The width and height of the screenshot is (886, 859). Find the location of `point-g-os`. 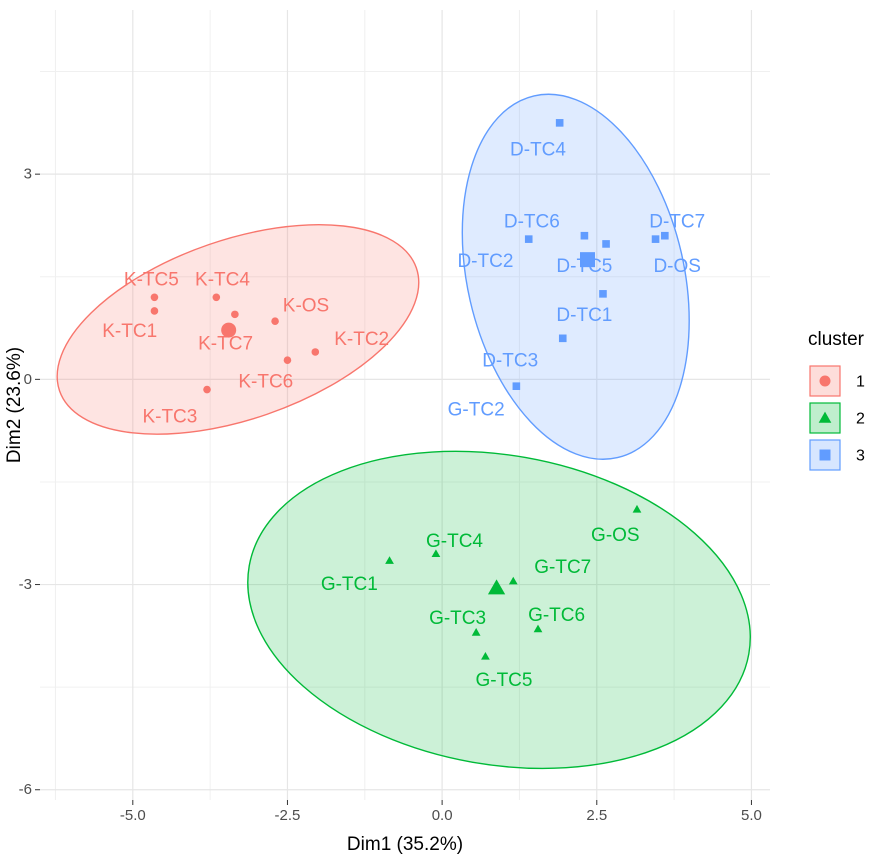

point-g-os is located at coordinates (637, 508).